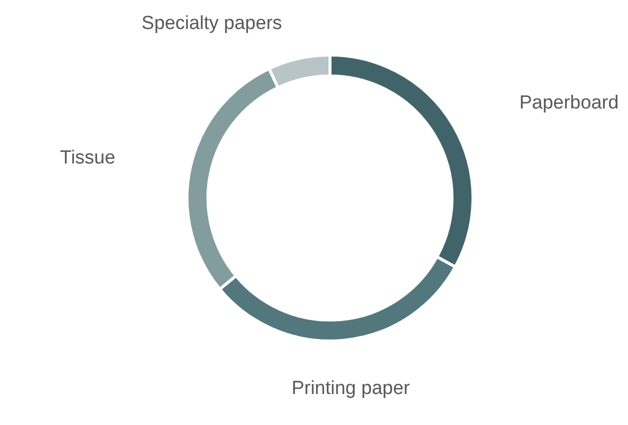 This screenshot has height=425, width=628. I want to click on slice-label: Printing paper, so click(351, 389).